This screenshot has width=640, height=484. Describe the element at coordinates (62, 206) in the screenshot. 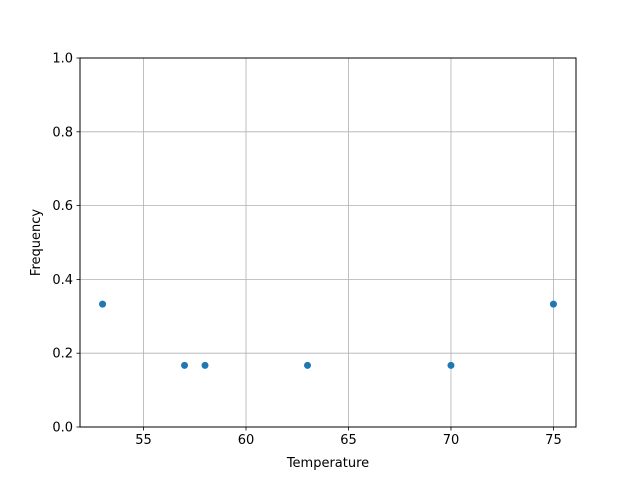

I see `y-tick-label: 0.6` at that location.